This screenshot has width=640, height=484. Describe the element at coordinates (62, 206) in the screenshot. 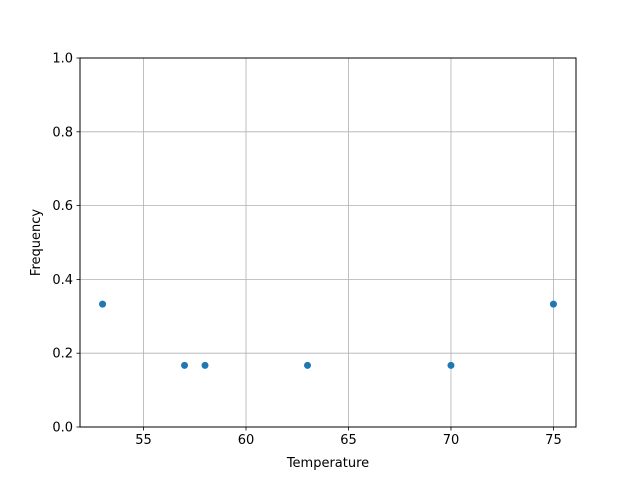

I see `y-tick-label: 0.6` at that location.